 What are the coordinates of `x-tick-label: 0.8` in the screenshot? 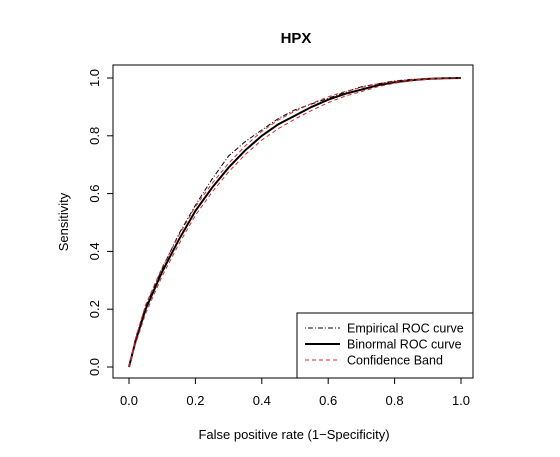 It's located at (395, 400).